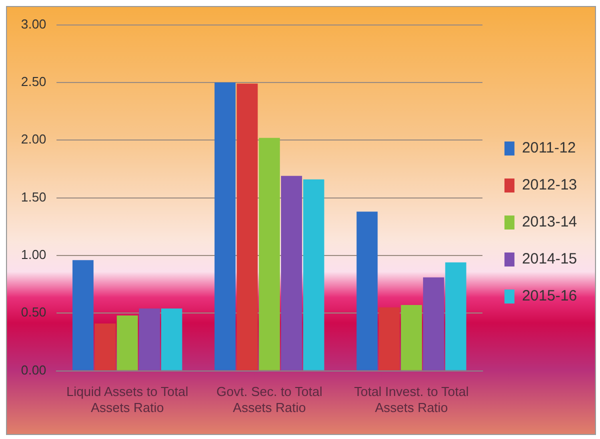  Describe the element at coordinates (33, 196) in the screenshot. I see `y-tick-label: 1.50` at that location.